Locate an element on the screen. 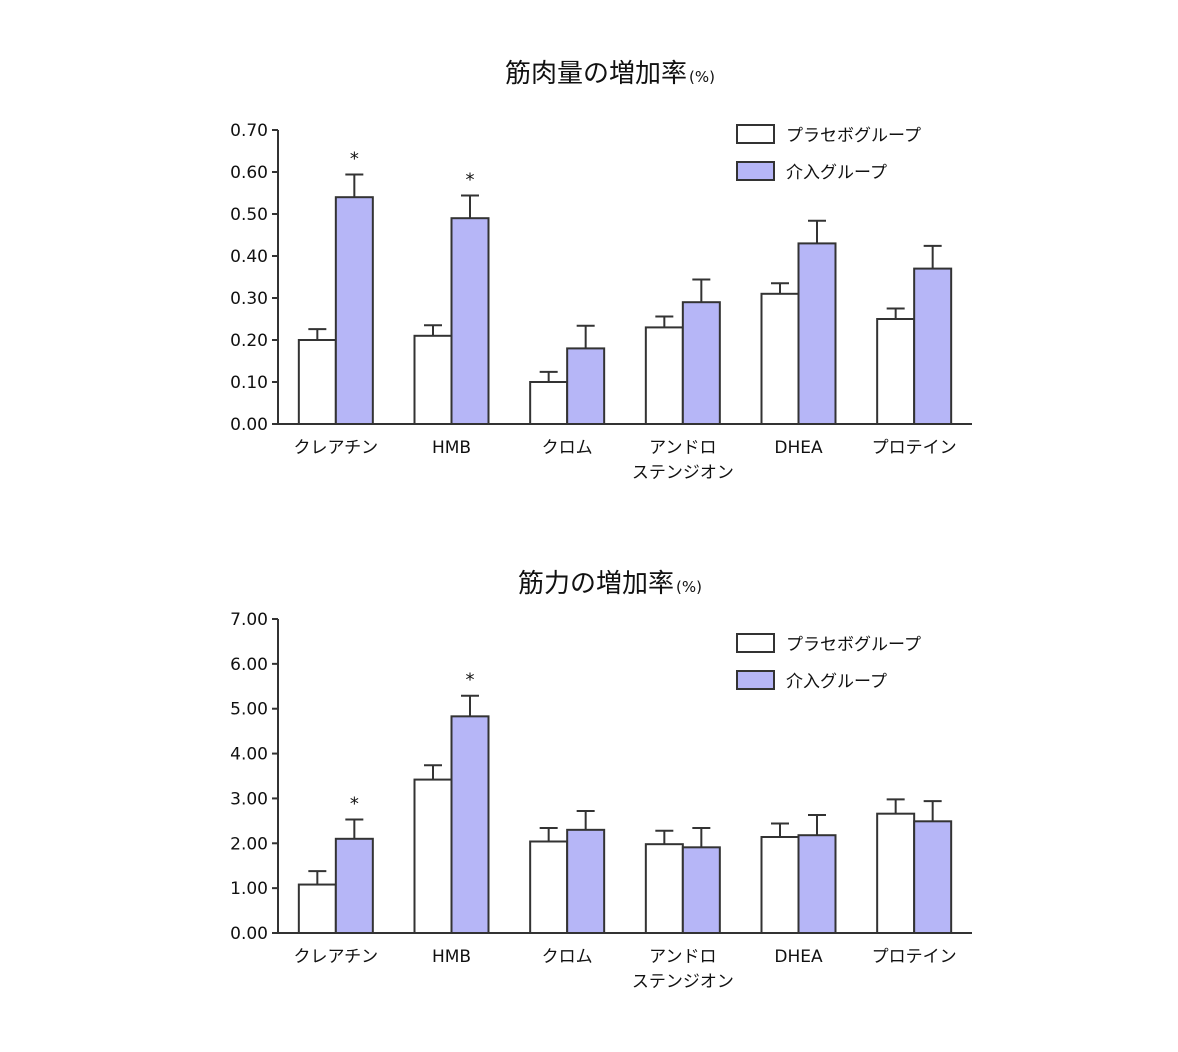  y-tick-label: 0.20 is located at coordinates (249, 341).